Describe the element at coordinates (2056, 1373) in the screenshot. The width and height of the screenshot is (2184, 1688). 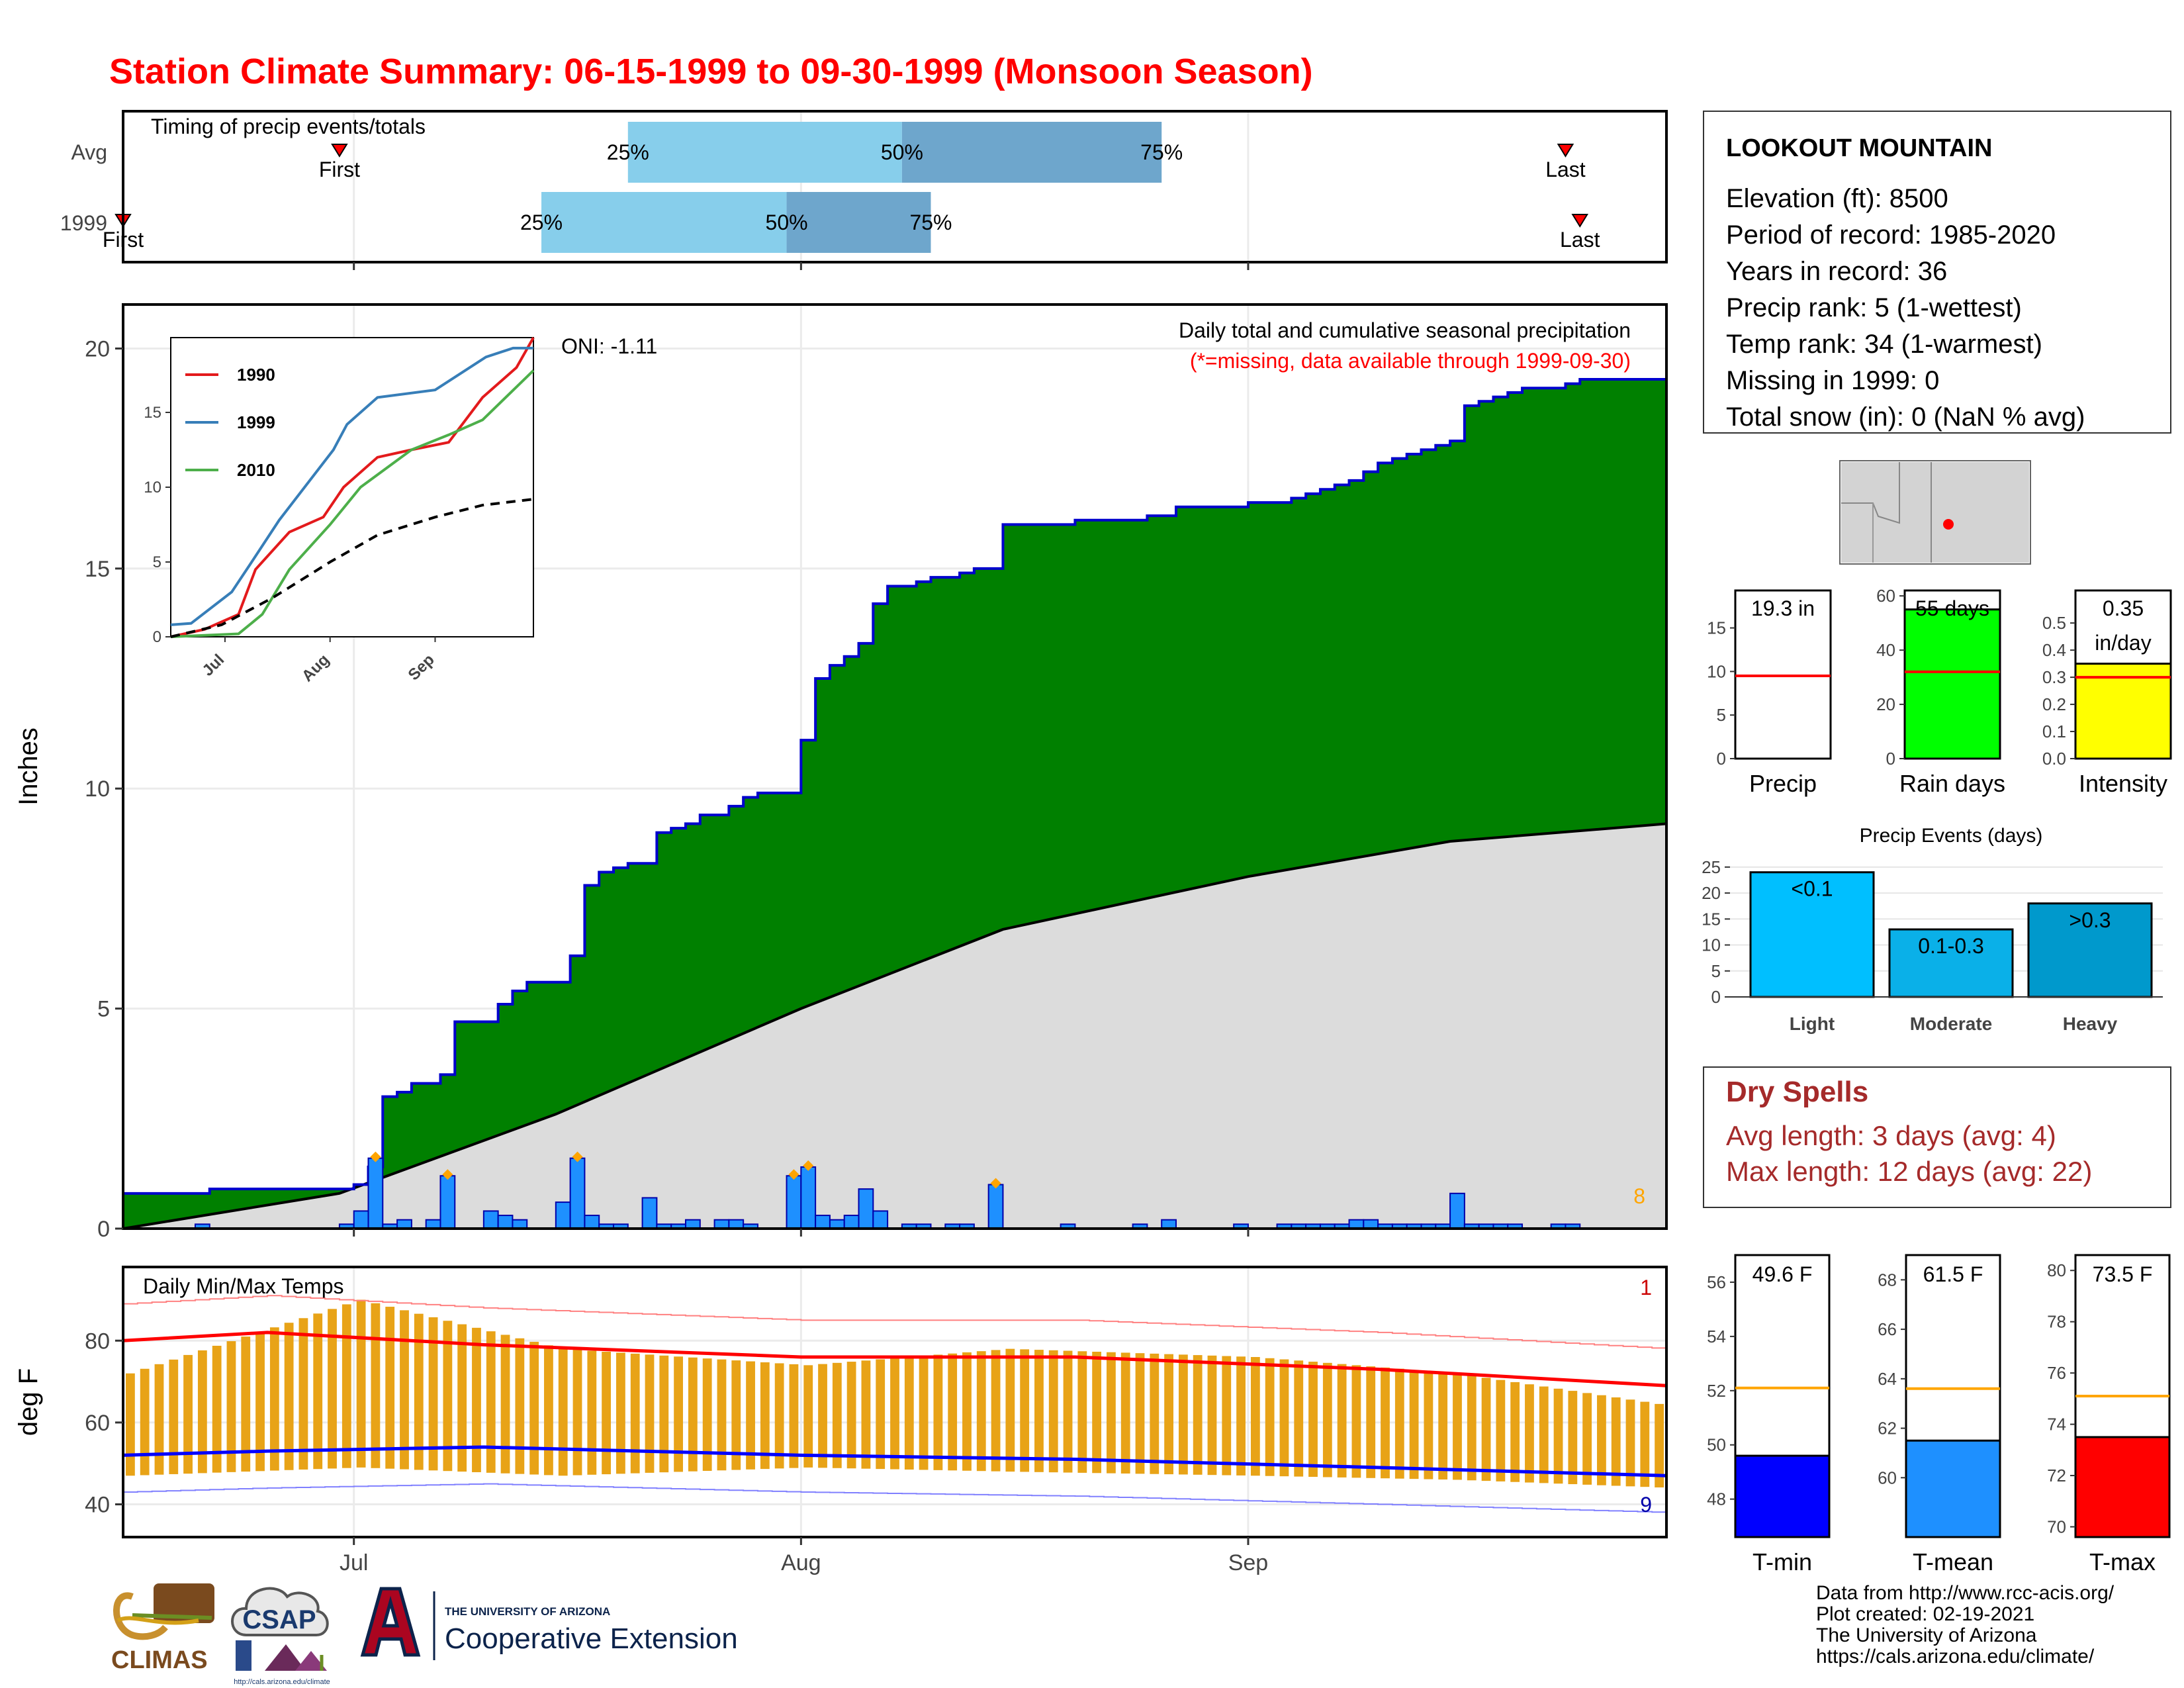
I see `temp-bar-tick-label: 76` at that location.